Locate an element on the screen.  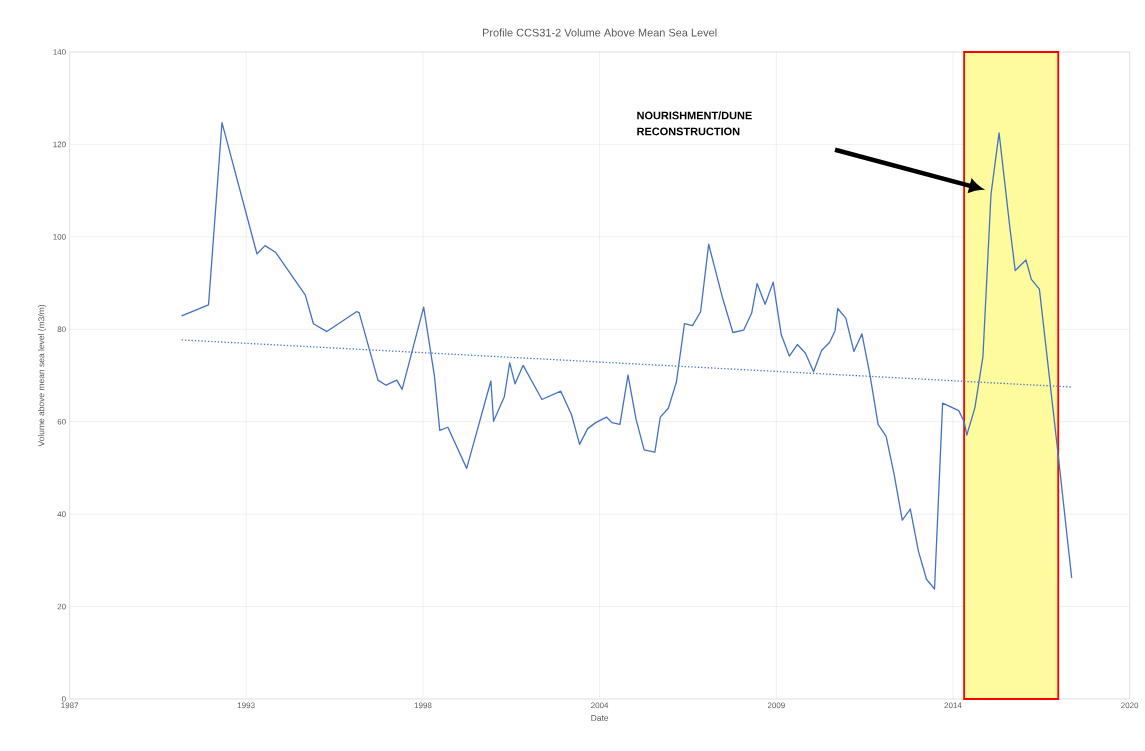
chart-title: Profile CCS31-2 Volume Above Mean Sea Level is located at coordinates (599, 32).